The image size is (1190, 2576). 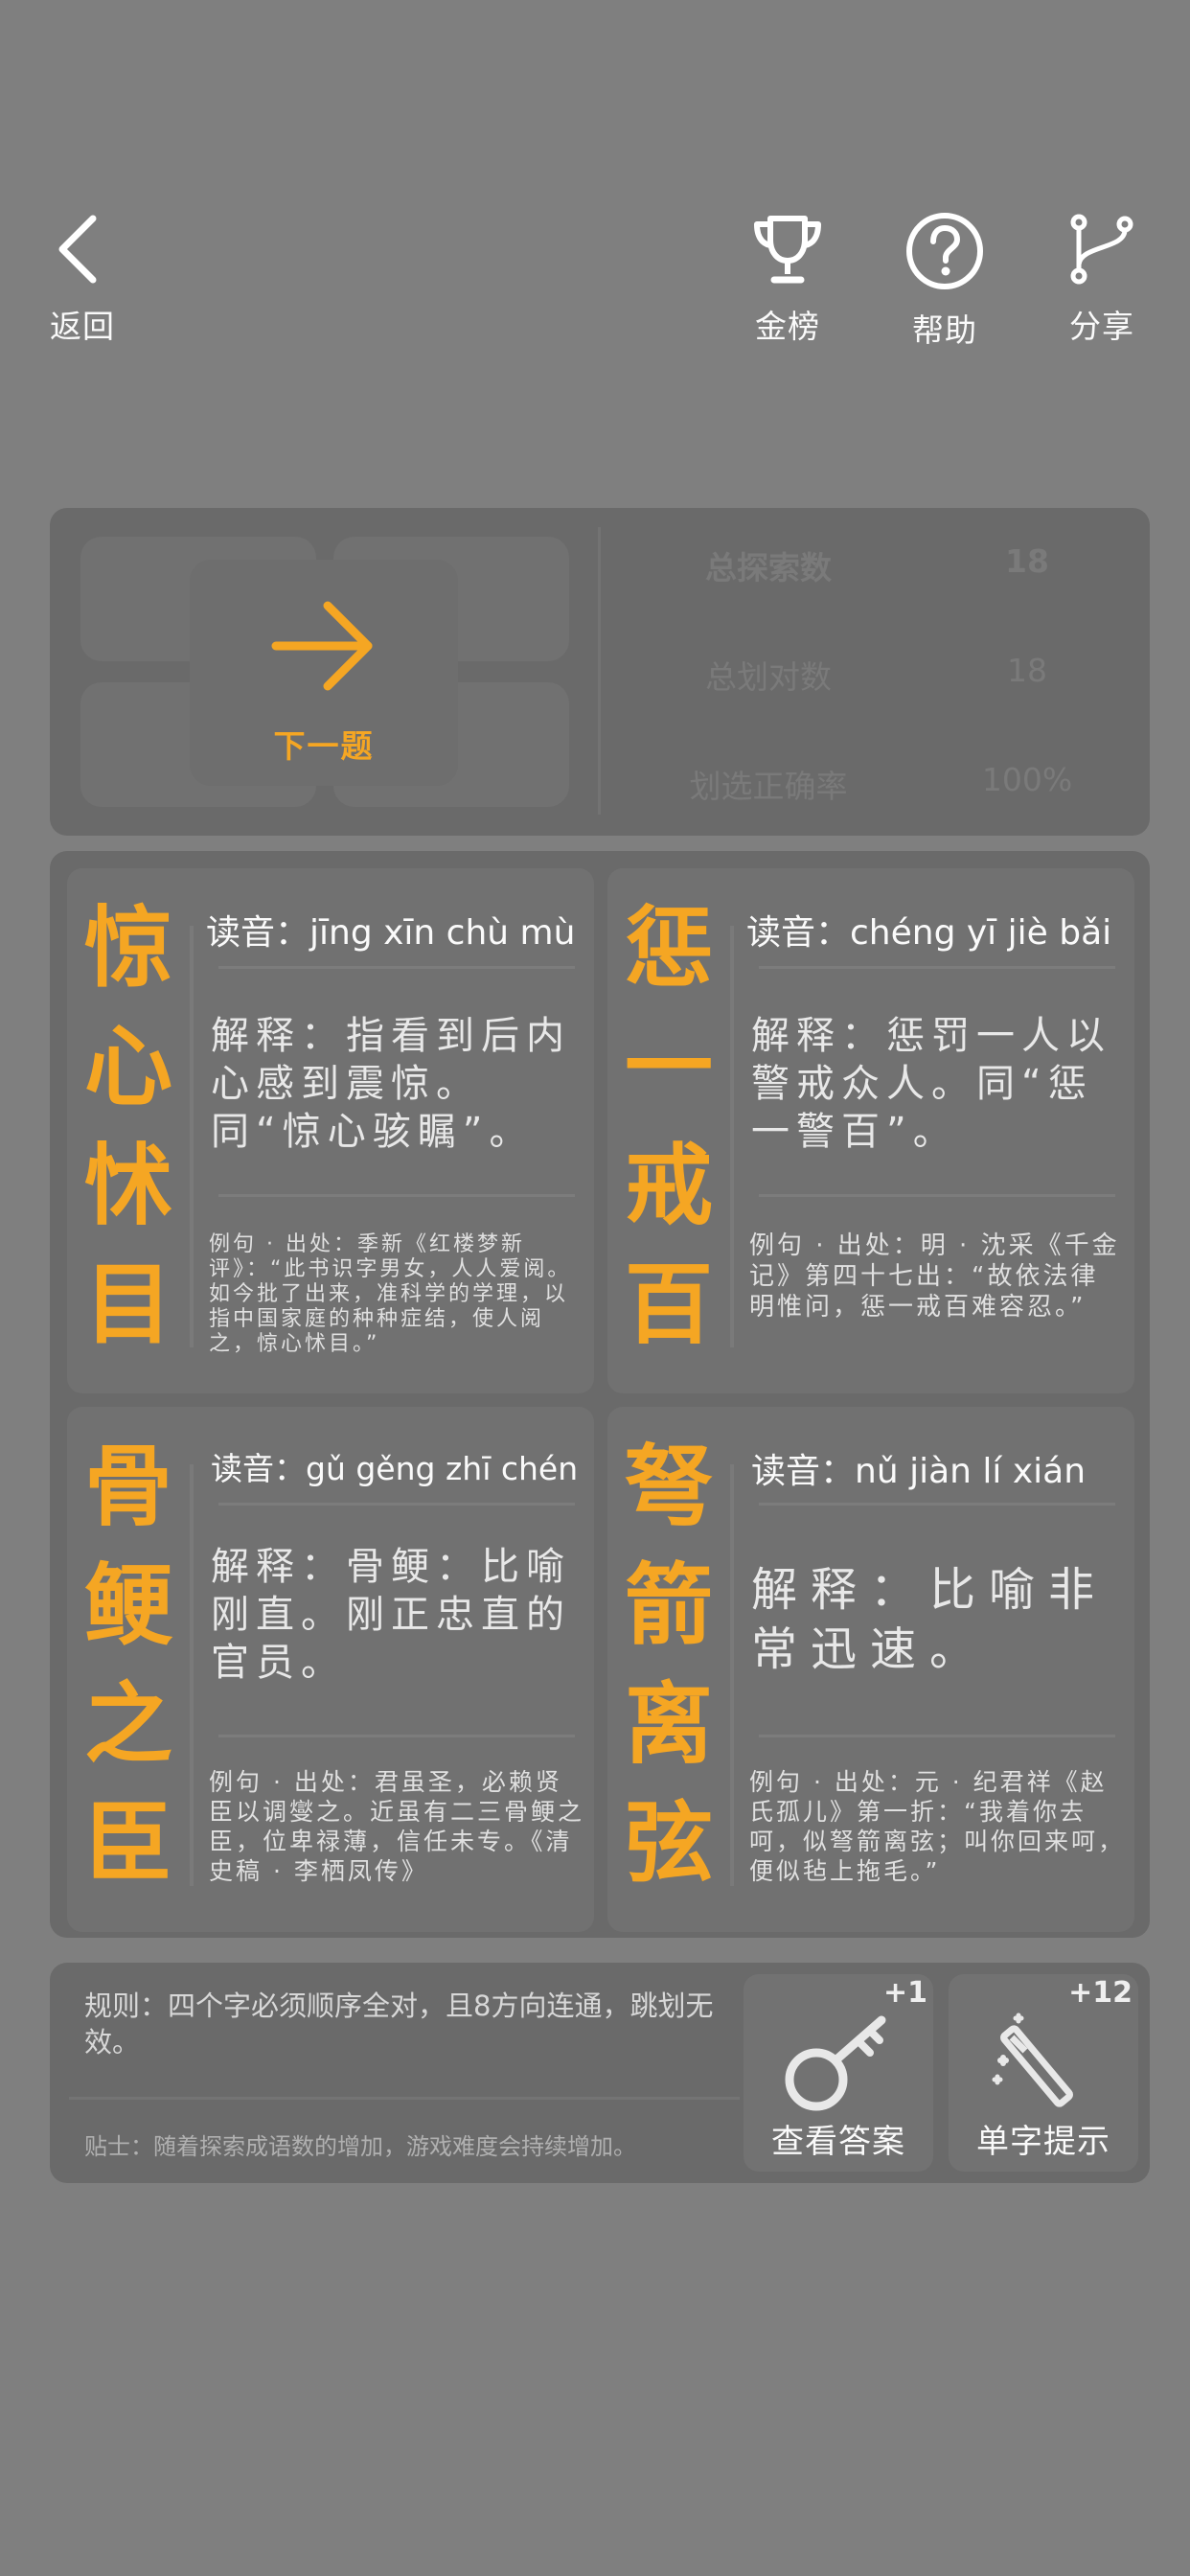 I want to click on idiom-char: 之, so click(x=128, y=1724).